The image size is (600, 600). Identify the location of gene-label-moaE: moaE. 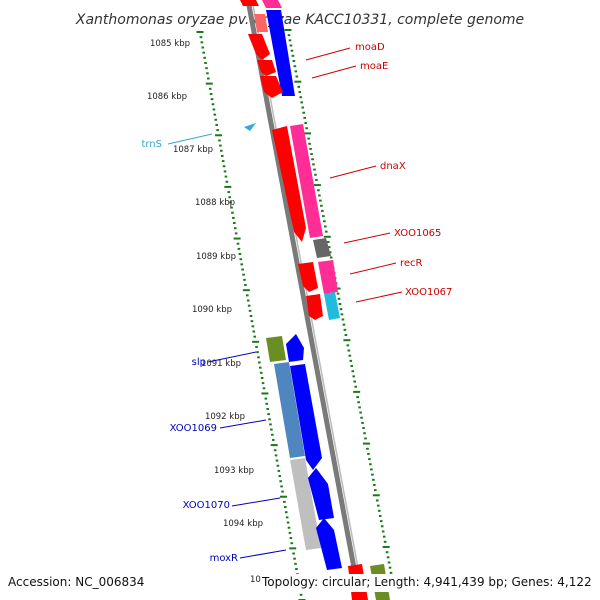
(374, 66).